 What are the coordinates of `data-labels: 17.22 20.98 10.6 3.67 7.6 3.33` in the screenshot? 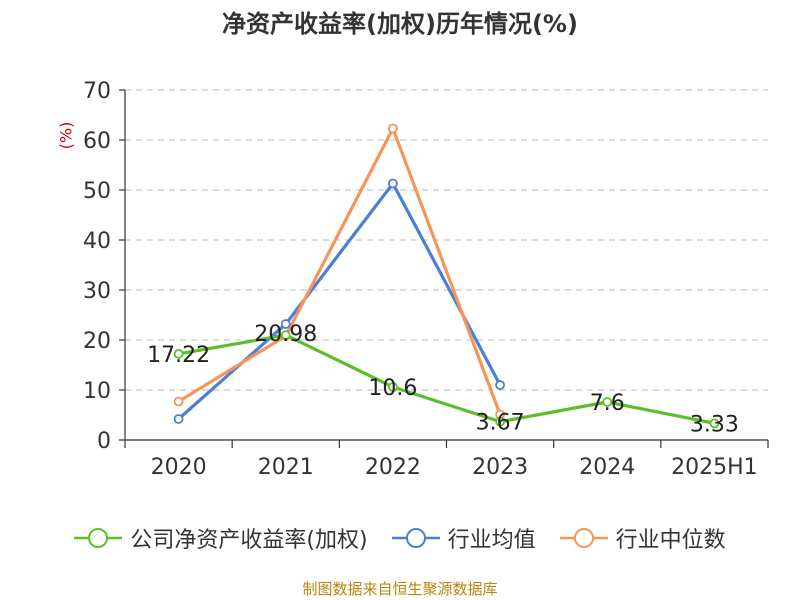 It's located at (443, 379).